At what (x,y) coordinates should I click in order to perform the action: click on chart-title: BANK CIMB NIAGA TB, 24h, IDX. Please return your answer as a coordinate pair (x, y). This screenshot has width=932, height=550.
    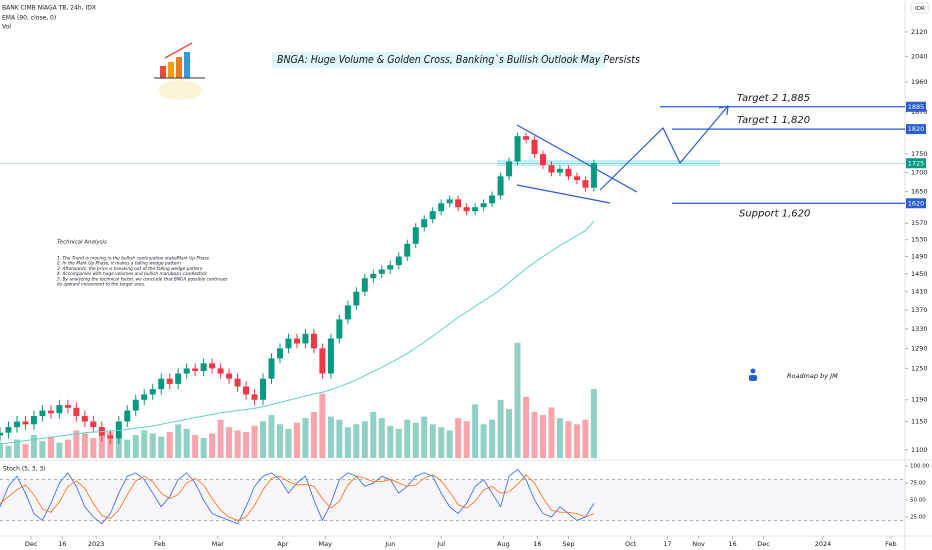
    Looking at the image, I should click on (49, 8).